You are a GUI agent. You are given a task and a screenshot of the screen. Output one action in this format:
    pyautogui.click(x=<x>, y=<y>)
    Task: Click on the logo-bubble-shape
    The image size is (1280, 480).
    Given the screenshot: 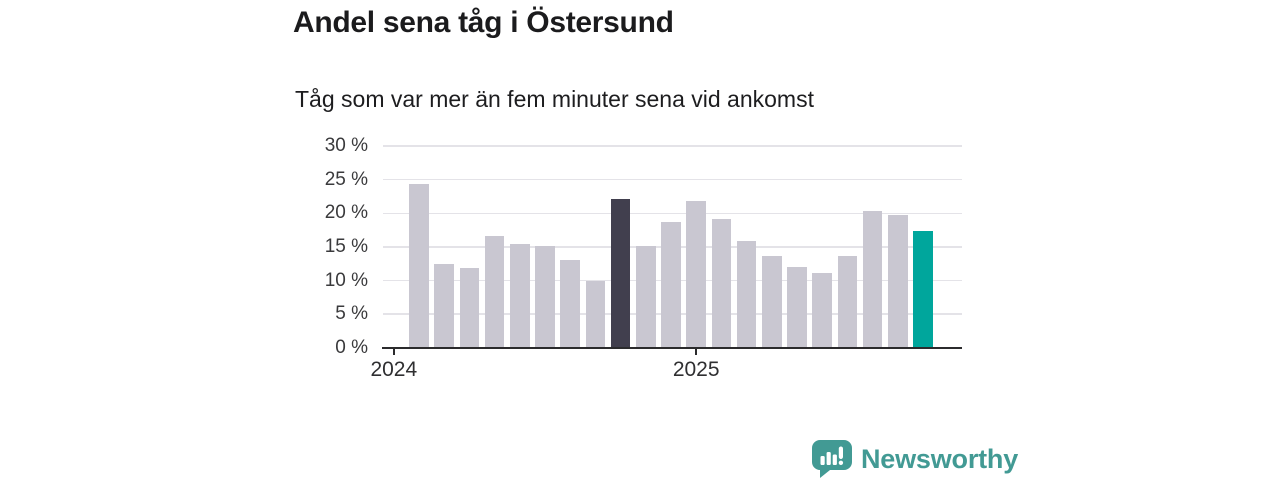 What is the action you would take?
    pyautogui.click(x=832, y=459)
    